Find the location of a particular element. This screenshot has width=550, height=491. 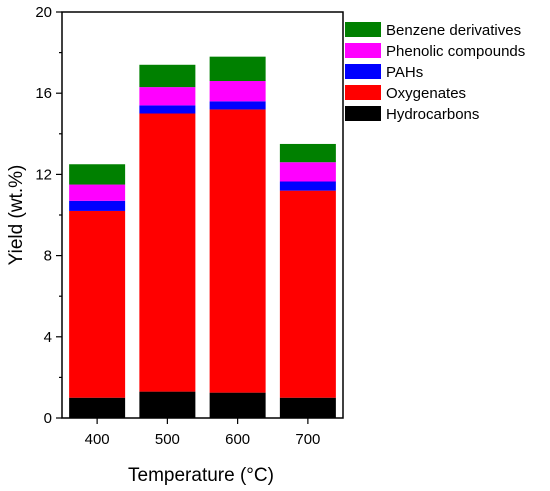

y-tick-label: 0 is located at coordinates (48, 418).